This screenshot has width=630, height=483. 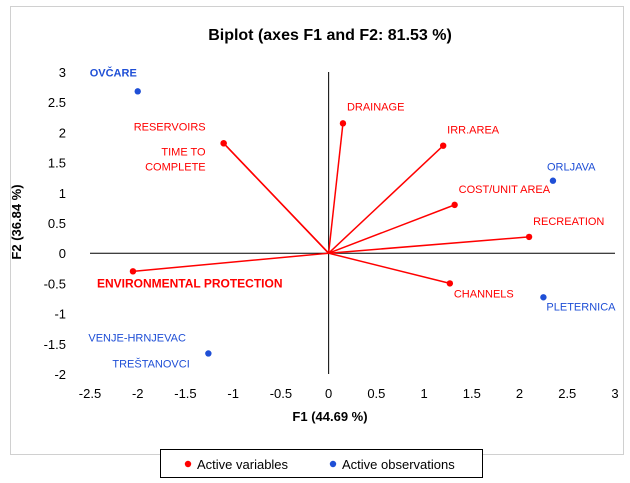 What do you see at coordinates (473, 131) in the screenshot?
I see `variable-label: IRR.AREA` at bounding box center [473, 131].